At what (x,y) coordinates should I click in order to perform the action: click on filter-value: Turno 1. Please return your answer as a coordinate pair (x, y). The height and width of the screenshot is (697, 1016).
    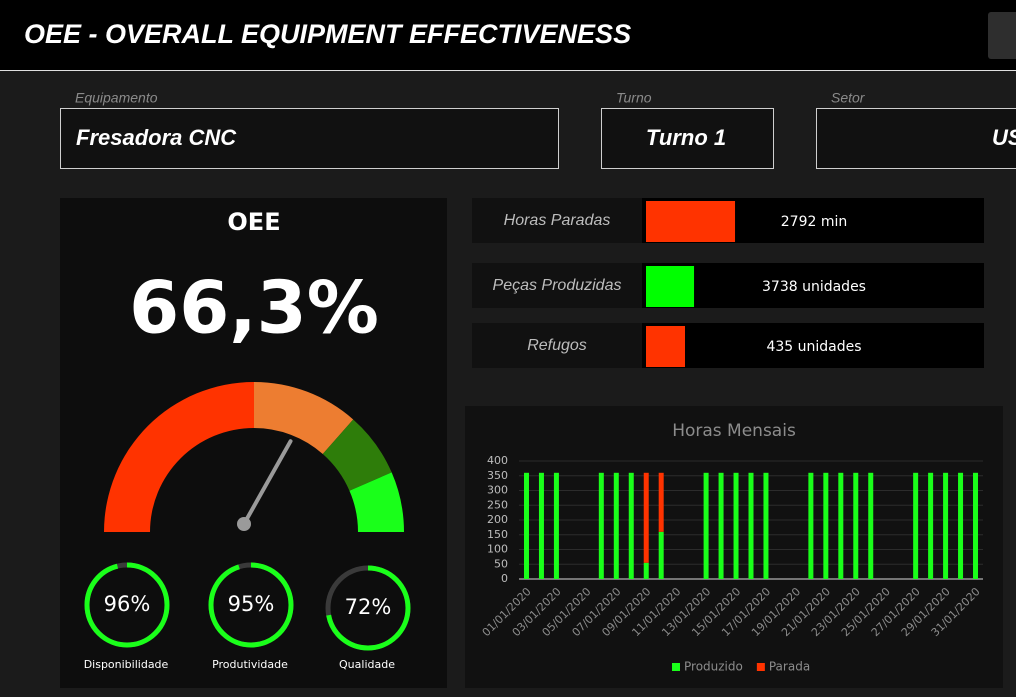
    Looking at the image, I should click on (686, 137).